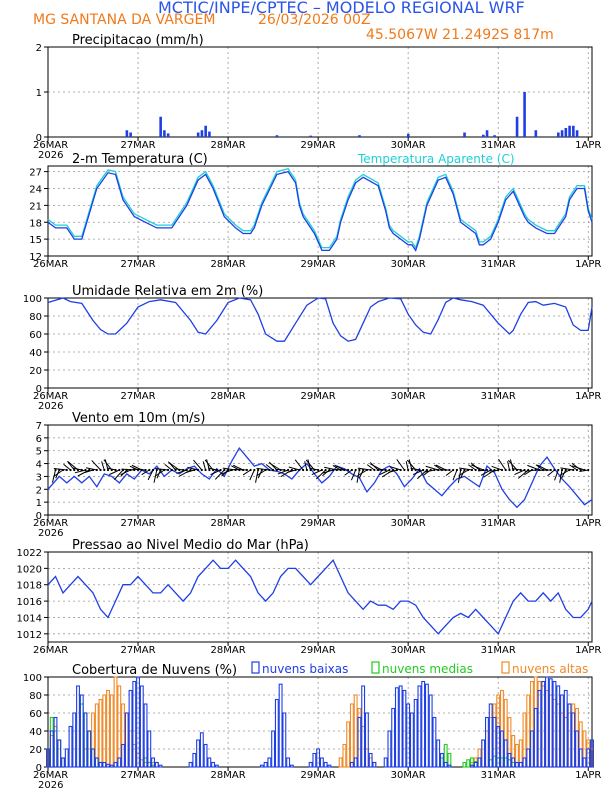  Describe the element at coordinates (39, 426) in the screenshot. I see `y-tick-label: 7` at that location.